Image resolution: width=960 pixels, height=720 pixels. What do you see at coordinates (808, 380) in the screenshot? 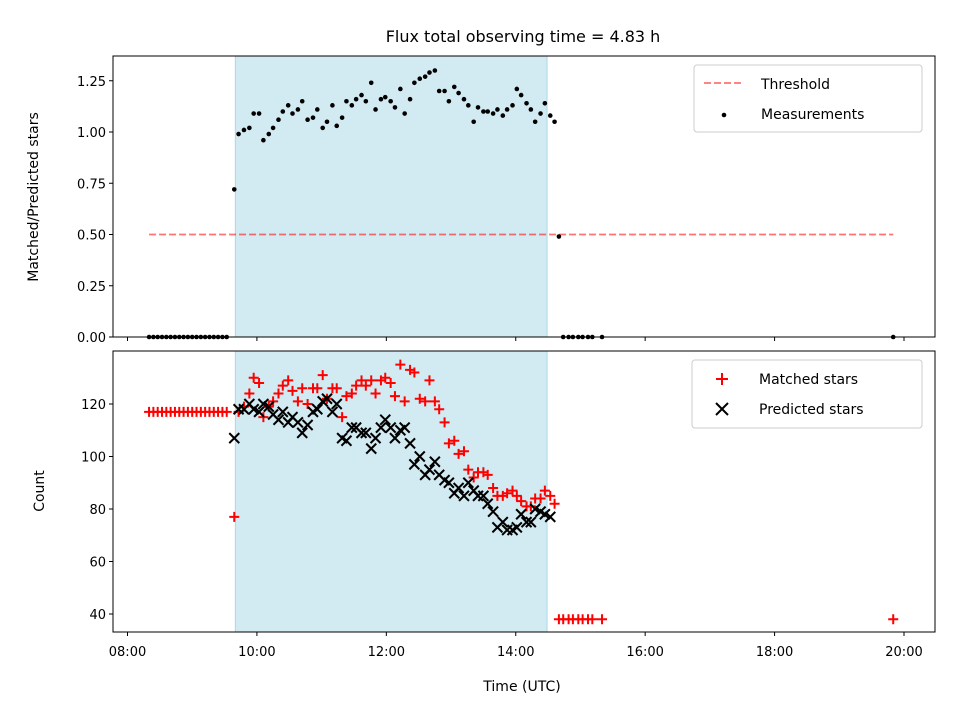
I see `legend-matched-label: Matched stars` at bounding box center [808, 380].